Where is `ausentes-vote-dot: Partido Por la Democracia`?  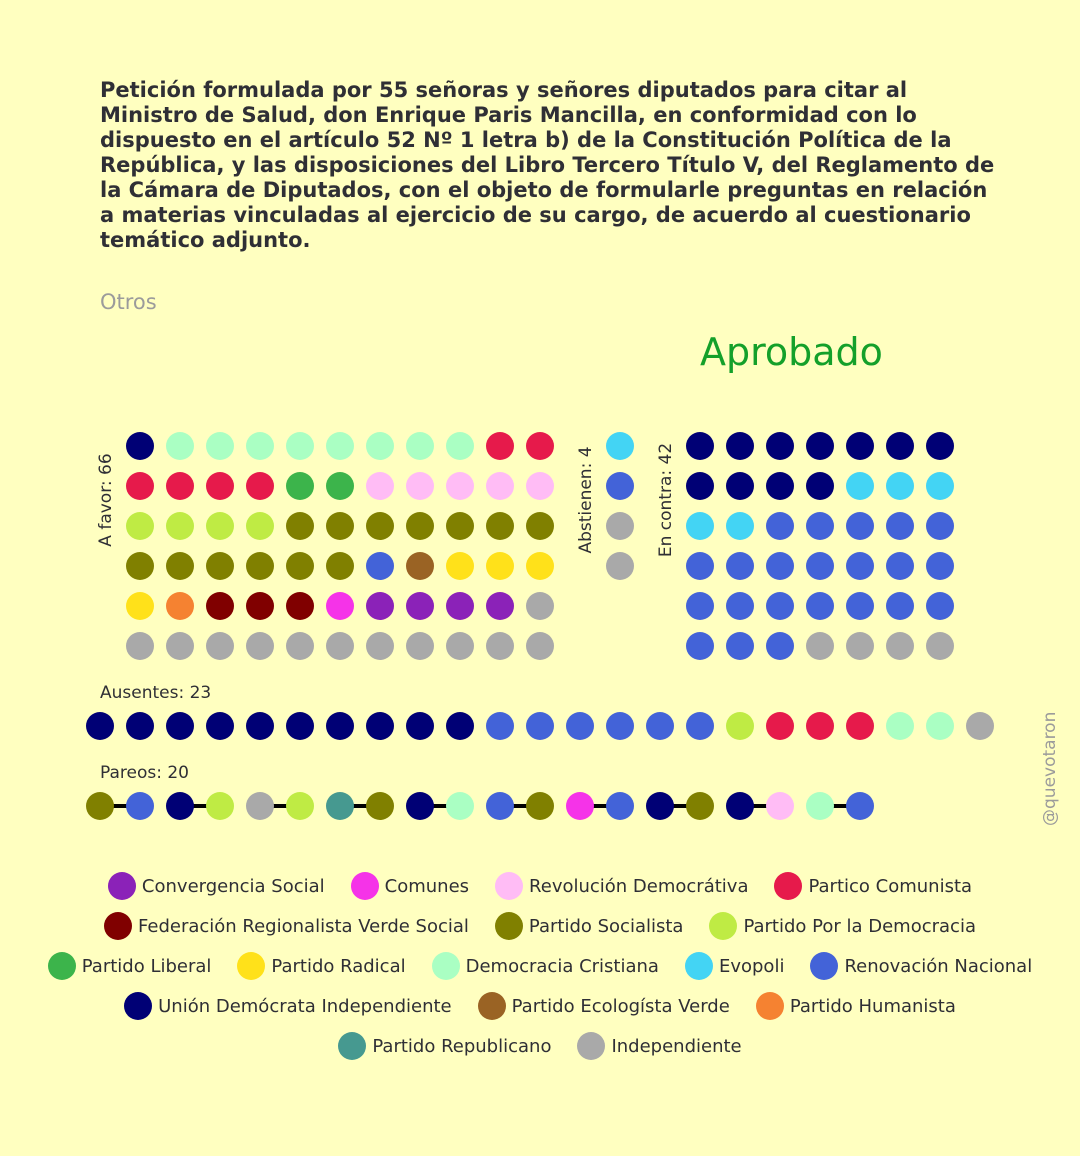 ausentes-vote-dot: Partido Por la Democracia is located at coordinates (740, 726).